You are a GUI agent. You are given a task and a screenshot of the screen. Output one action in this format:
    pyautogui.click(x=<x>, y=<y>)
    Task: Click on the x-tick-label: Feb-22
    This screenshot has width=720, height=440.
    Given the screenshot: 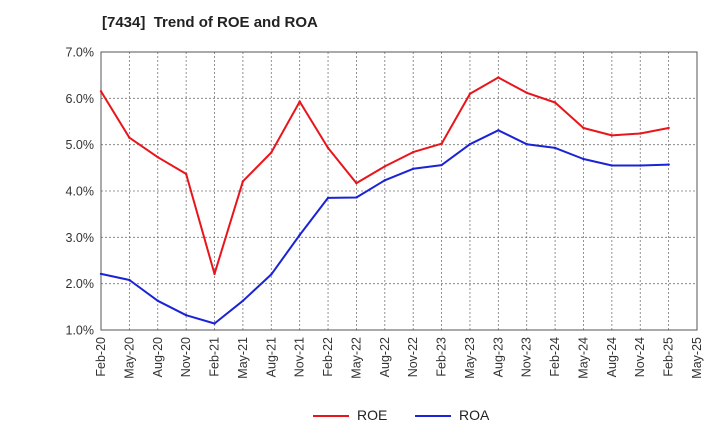 What is the action you would take?
    pyautogui.click(x=328, y=357)
    